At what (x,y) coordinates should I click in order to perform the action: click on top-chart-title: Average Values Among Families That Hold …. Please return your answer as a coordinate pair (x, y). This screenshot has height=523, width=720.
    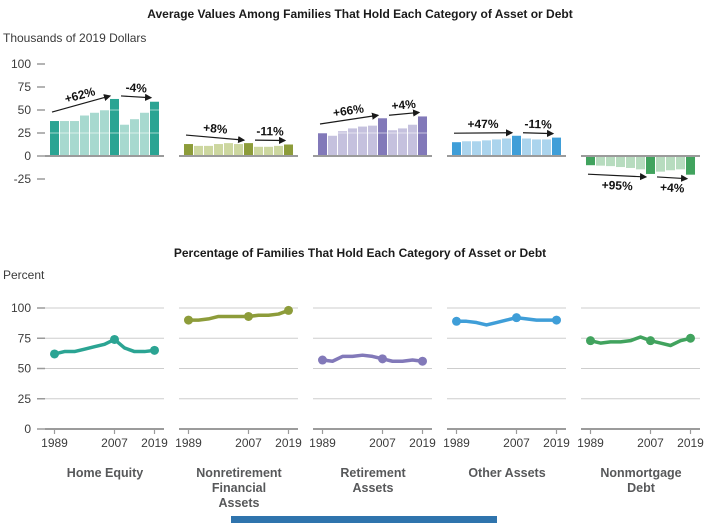
    Looking at the image, I should click on (360, 14).